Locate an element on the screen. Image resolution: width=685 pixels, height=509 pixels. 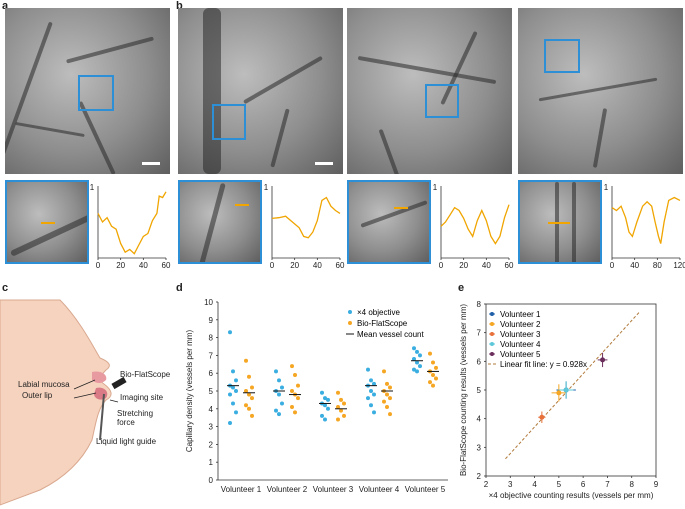
zoom-box-a is located at coordinates (47, 222).